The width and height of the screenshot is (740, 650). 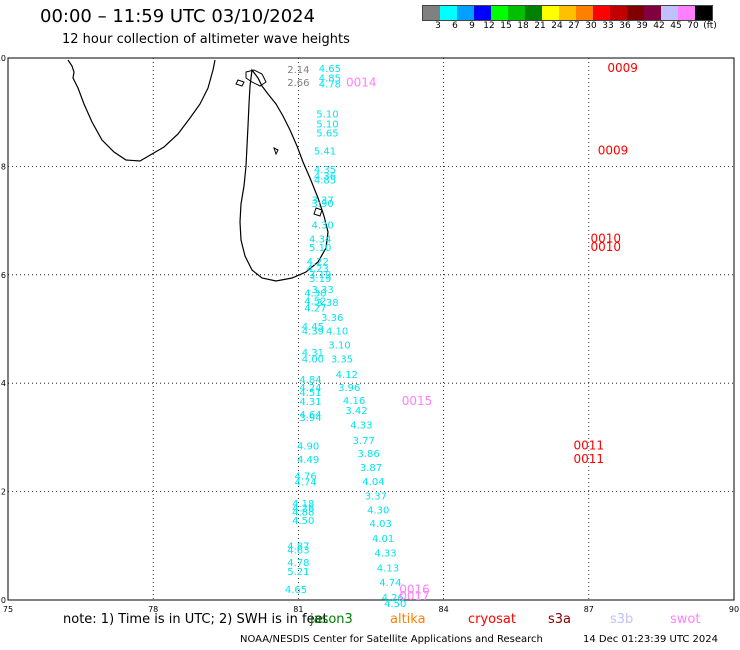 I want to click on wave-height-value: 3.35, so click(x=342, y=360).